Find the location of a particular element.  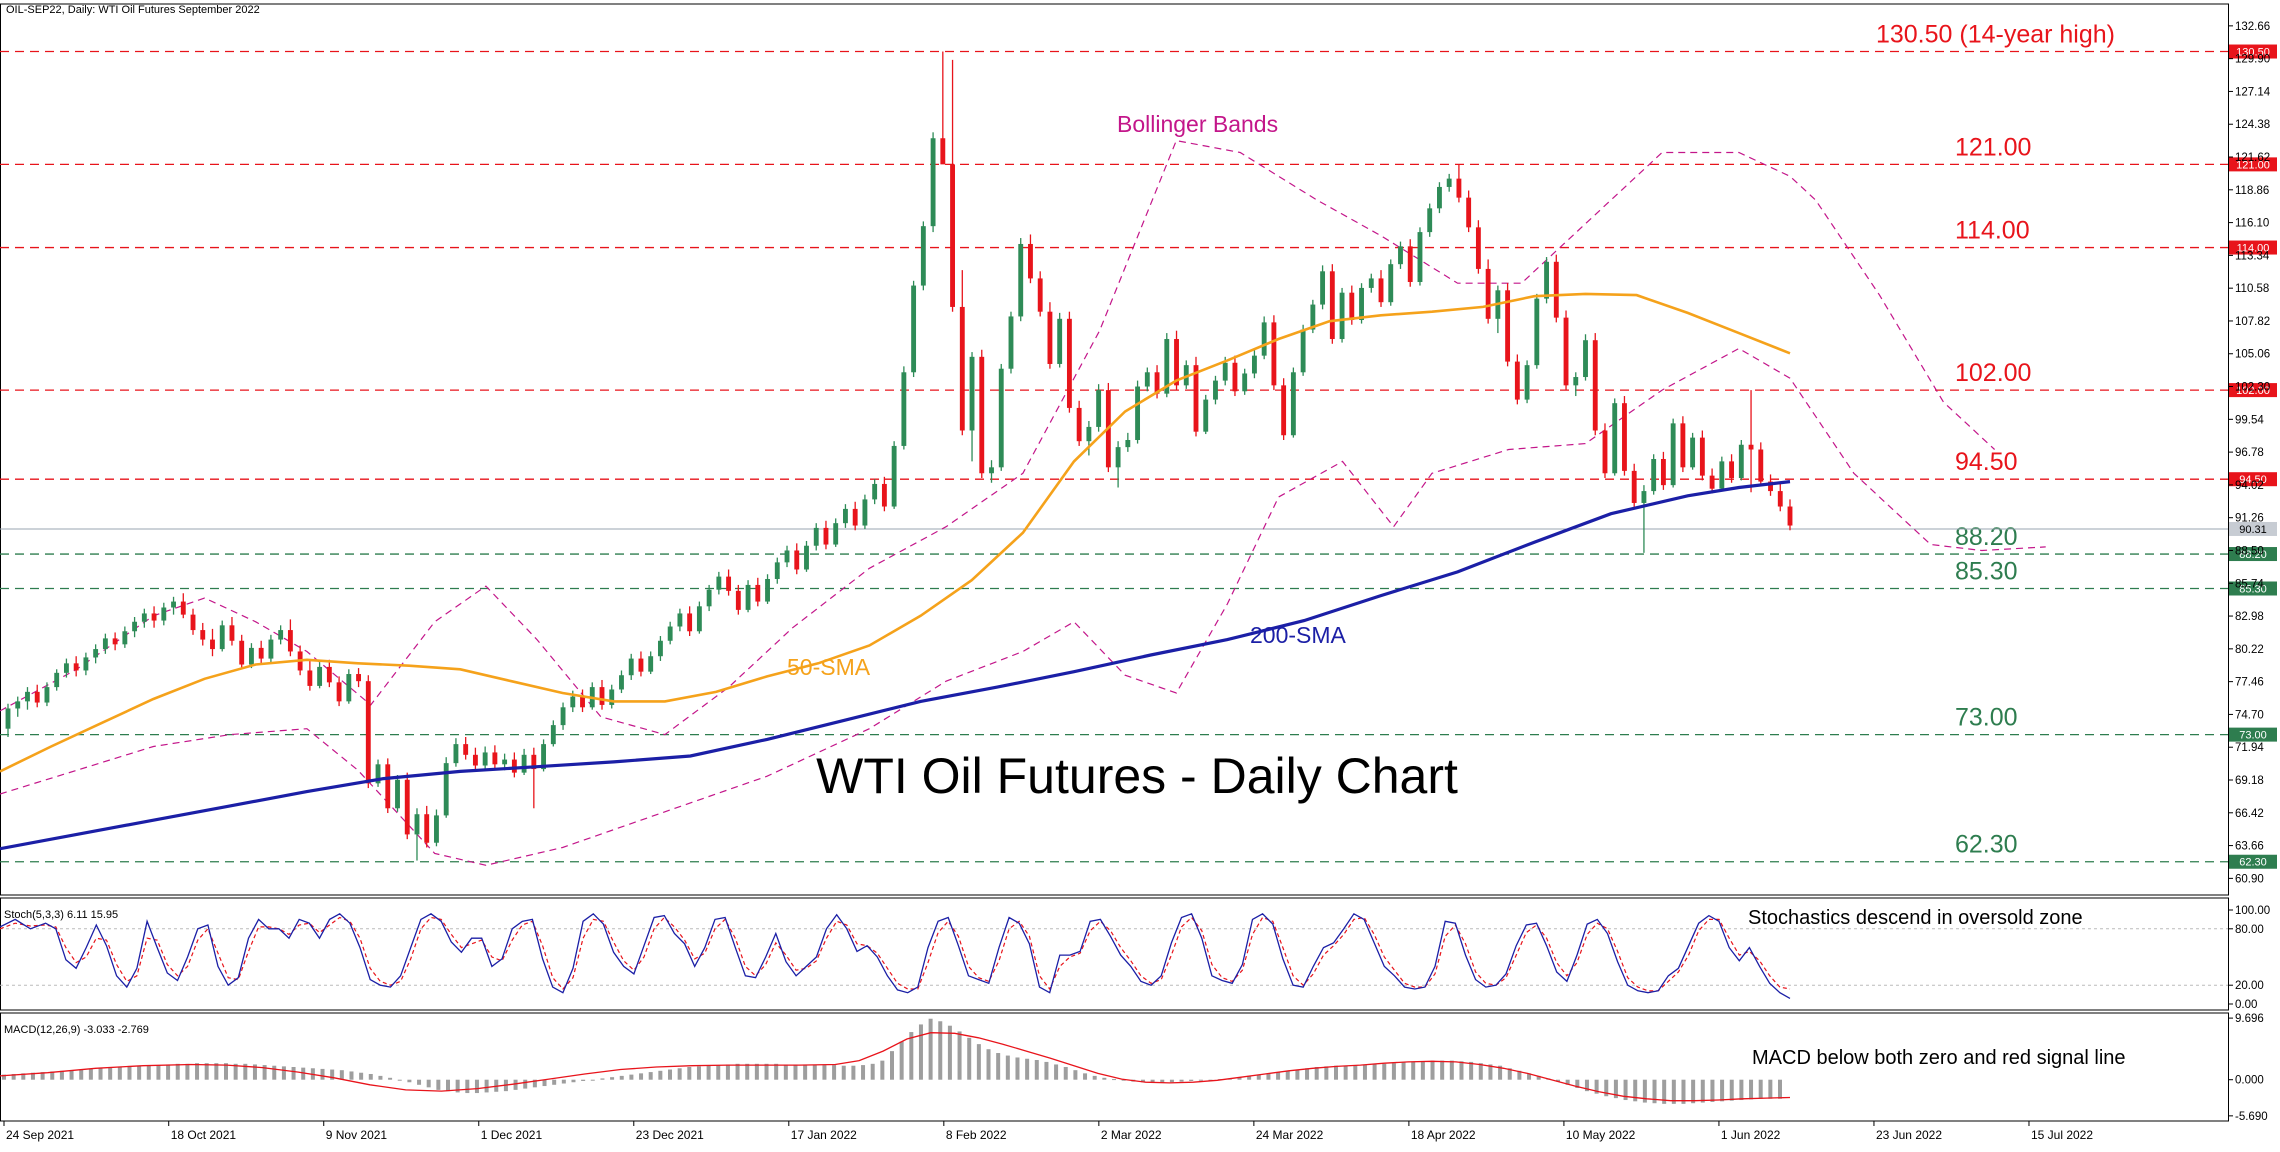

level-price-tag-text: 85.30 is located at coordinates (2253, 589).